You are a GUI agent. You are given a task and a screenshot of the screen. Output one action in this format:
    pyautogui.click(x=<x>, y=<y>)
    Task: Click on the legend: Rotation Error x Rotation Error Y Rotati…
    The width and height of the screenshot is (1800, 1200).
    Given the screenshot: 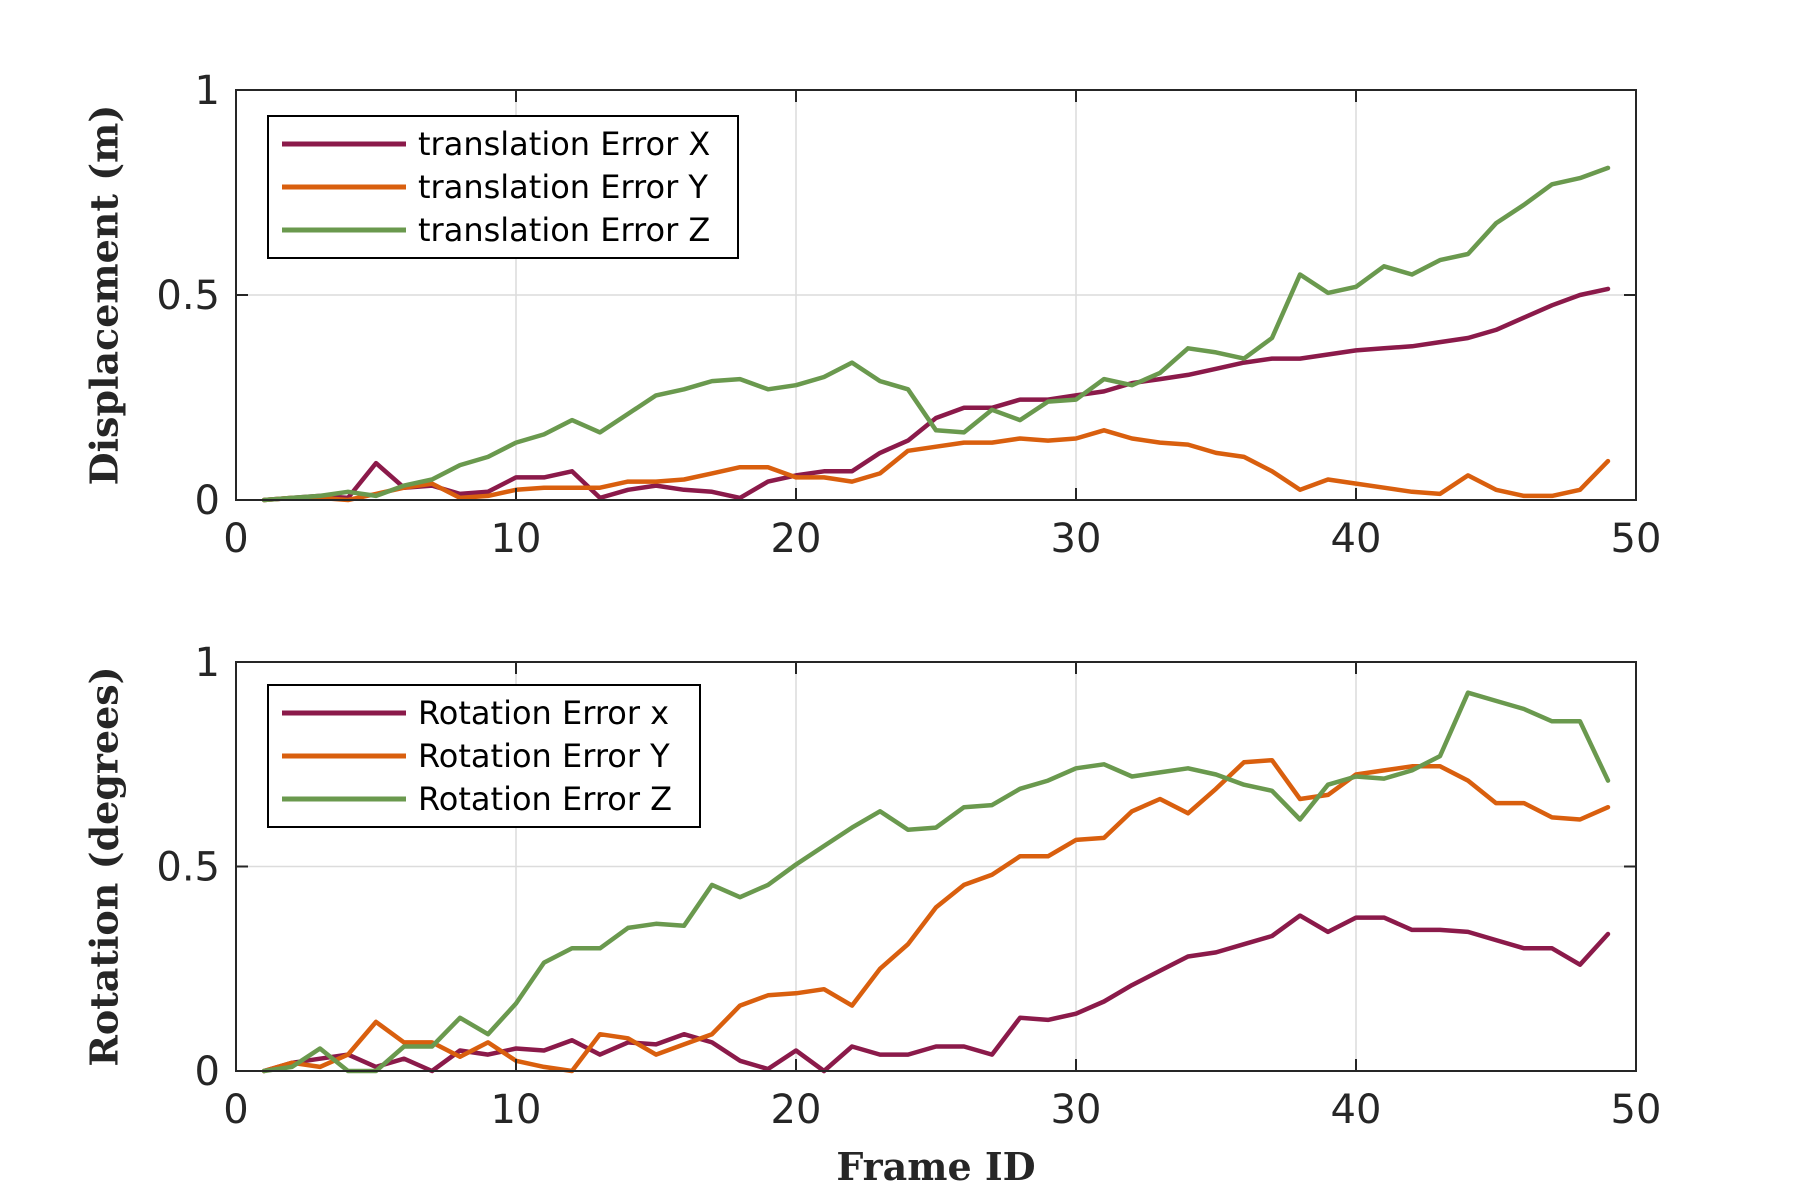 What is the action you would take?
    pyautogui.click(x=484, y=756)
    